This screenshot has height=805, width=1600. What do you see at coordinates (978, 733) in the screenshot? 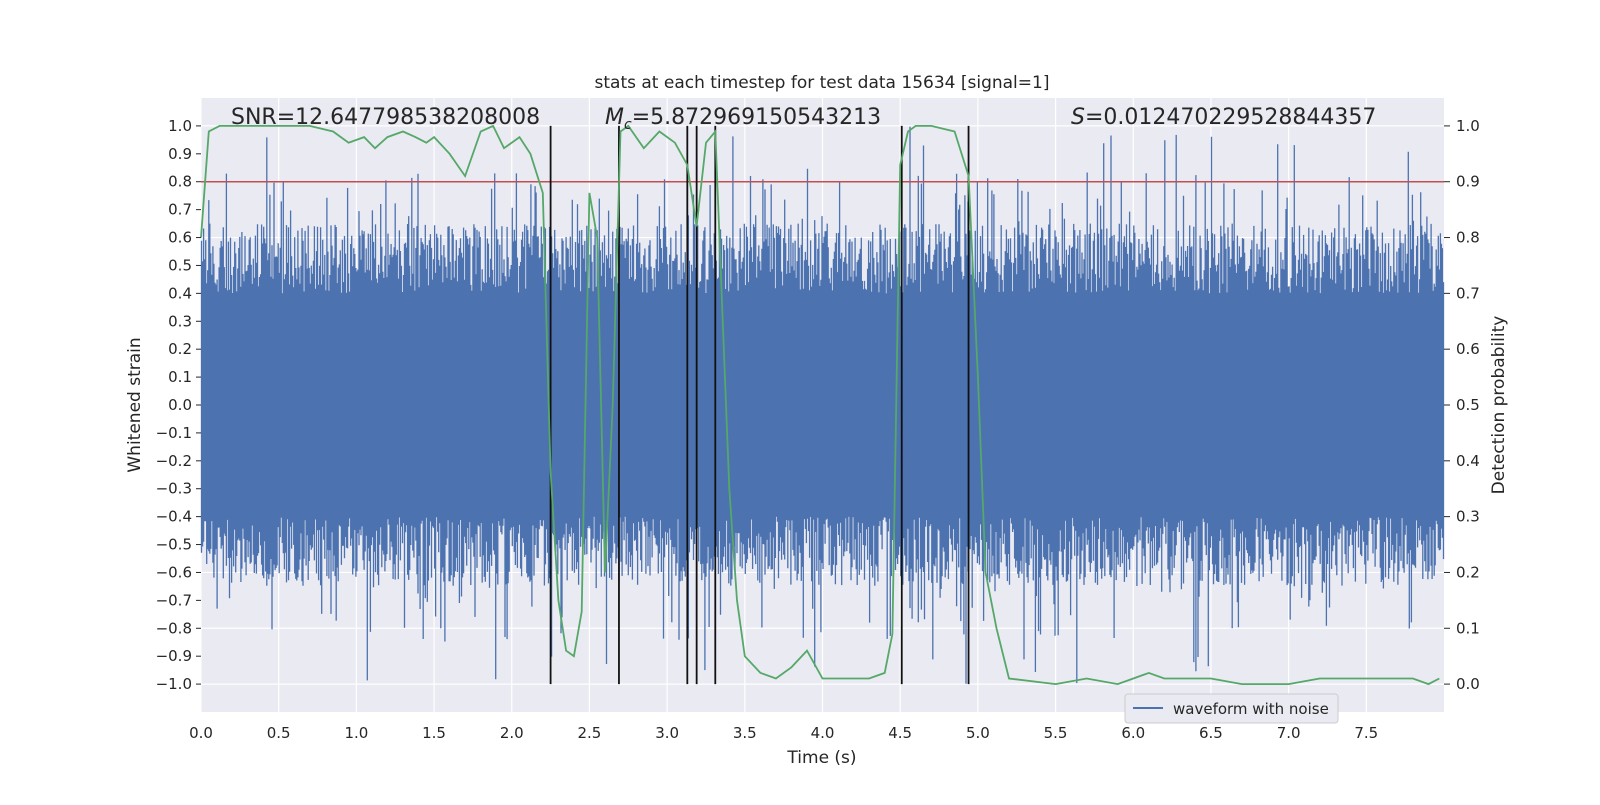
I see `x-tick-label: 5.0` at bounding box center [978, 733].